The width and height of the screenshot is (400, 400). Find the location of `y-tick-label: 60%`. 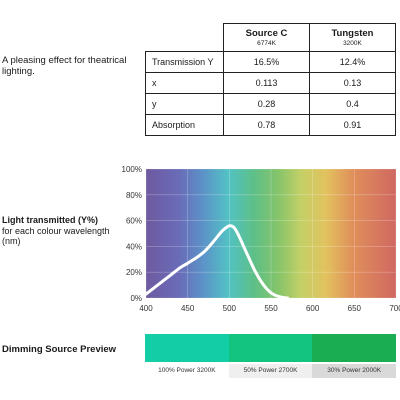

y-tick-label: 60% is located at coordinates (134, 221).